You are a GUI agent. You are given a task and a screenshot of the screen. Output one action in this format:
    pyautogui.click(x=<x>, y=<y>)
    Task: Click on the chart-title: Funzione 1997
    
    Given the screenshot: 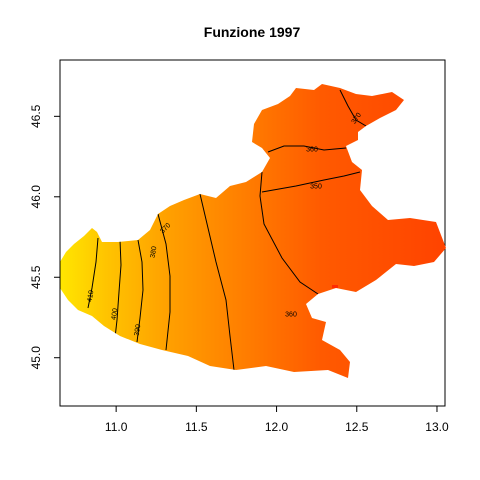 What is the action you would take?
    pyautogui.click(x=252, y=32)
    